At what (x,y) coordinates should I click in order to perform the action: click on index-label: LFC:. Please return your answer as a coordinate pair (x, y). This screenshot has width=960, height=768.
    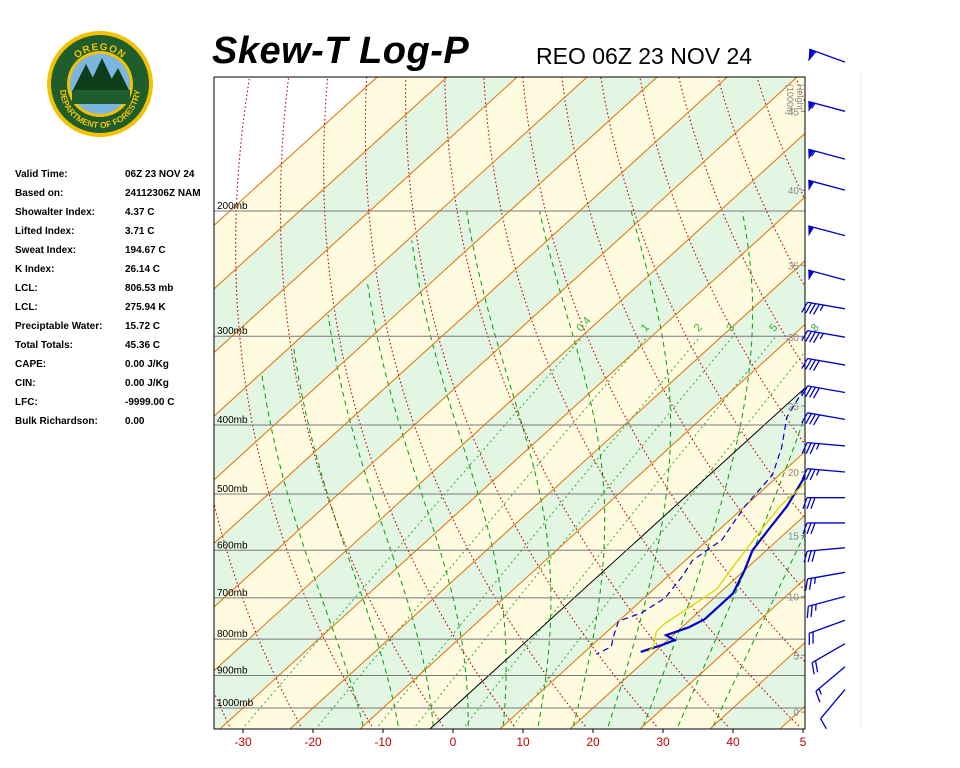
    Looking at the image, I should click on (26, 402).